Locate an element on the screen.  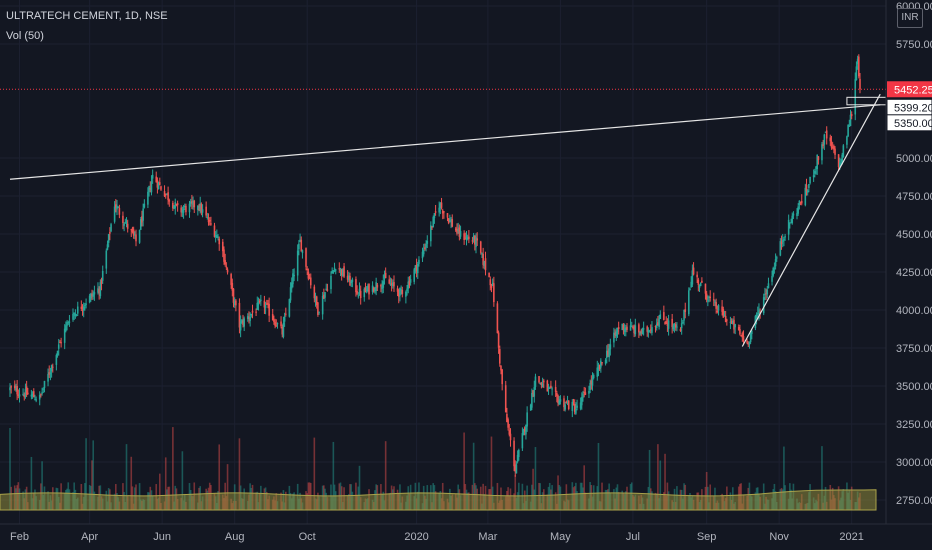
price-tick-label: 5750.00 is located at coordinates (914, 45).